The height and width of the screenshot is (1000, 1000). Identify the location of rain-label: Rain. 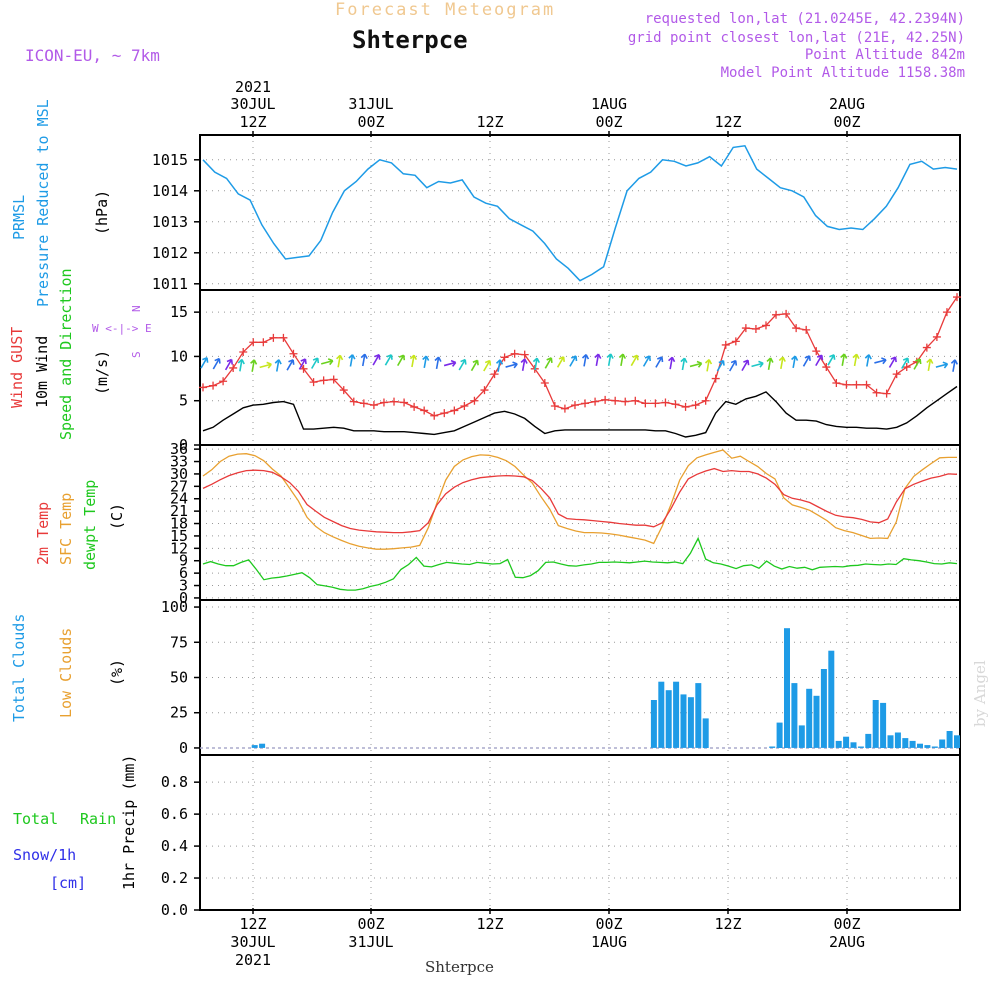
(98, 819).